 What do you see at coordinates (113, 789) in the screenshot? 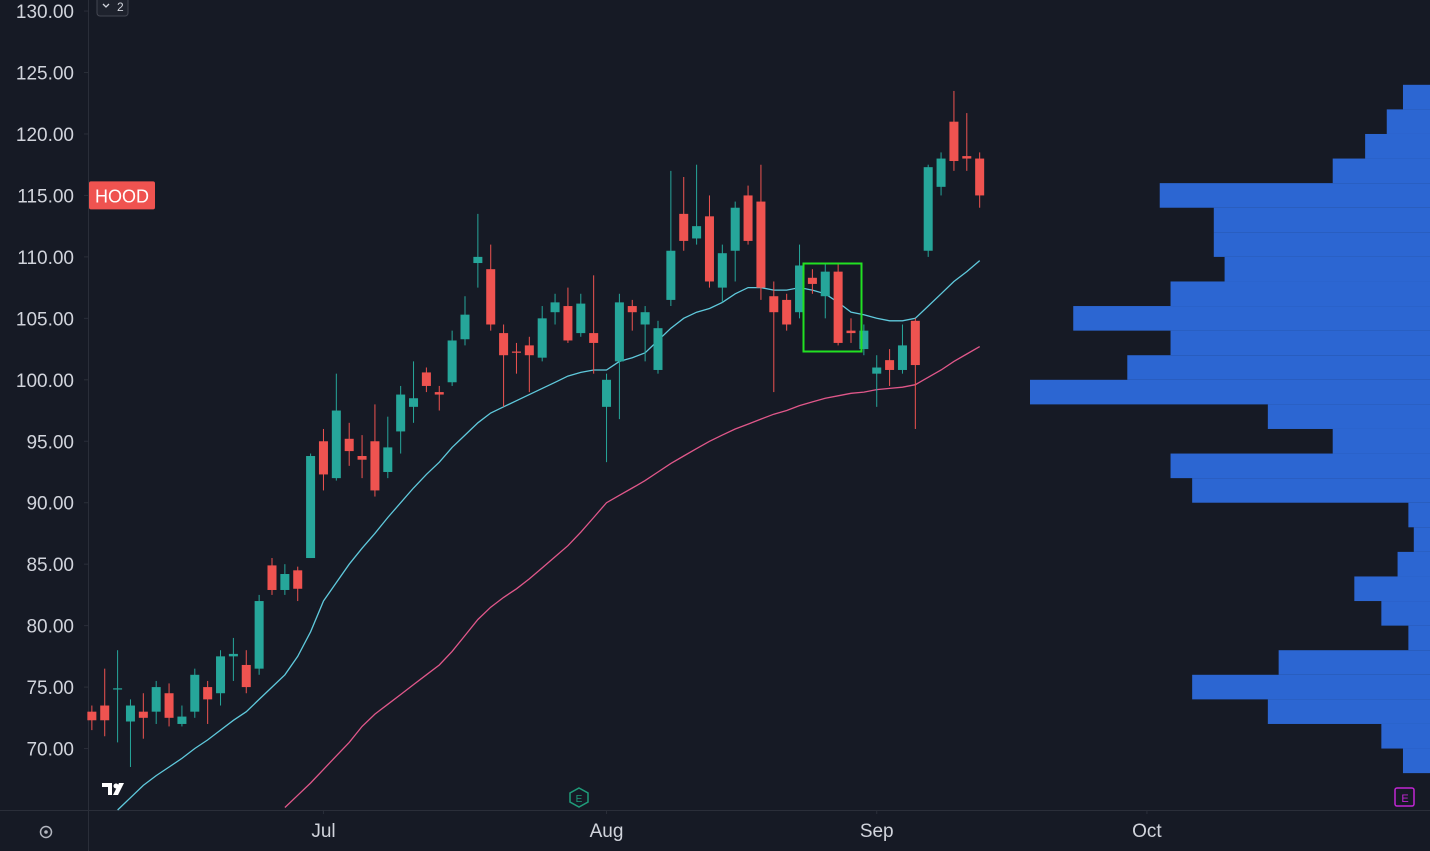
I see `tradingview-logo` at bounding box center [113, 789].